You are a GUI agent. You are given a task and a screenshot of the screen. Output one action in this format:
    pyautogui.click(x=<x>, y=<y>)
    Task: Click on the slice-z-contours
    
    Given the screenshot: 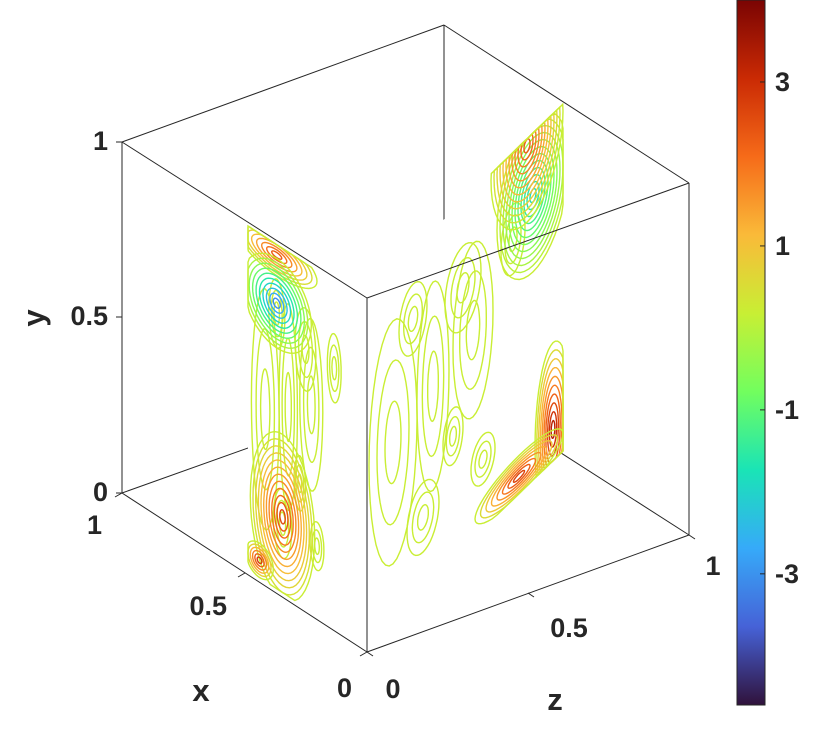 What is the action you would take?
    pyautogui.click(x=294, y=413)
    